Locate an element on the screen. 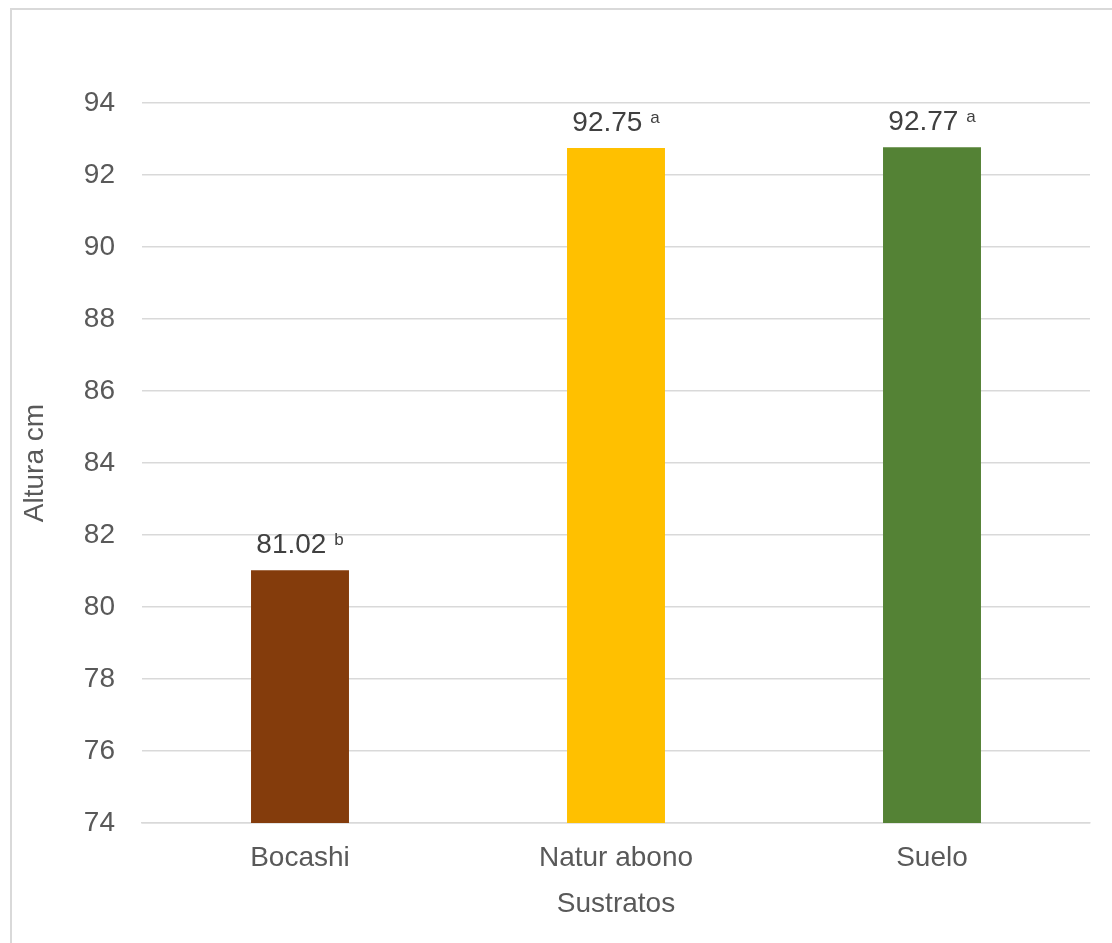 The height and width of the screenshot is (943, 1112). y-tick-label: 94 is located at coordinates (99, 101).